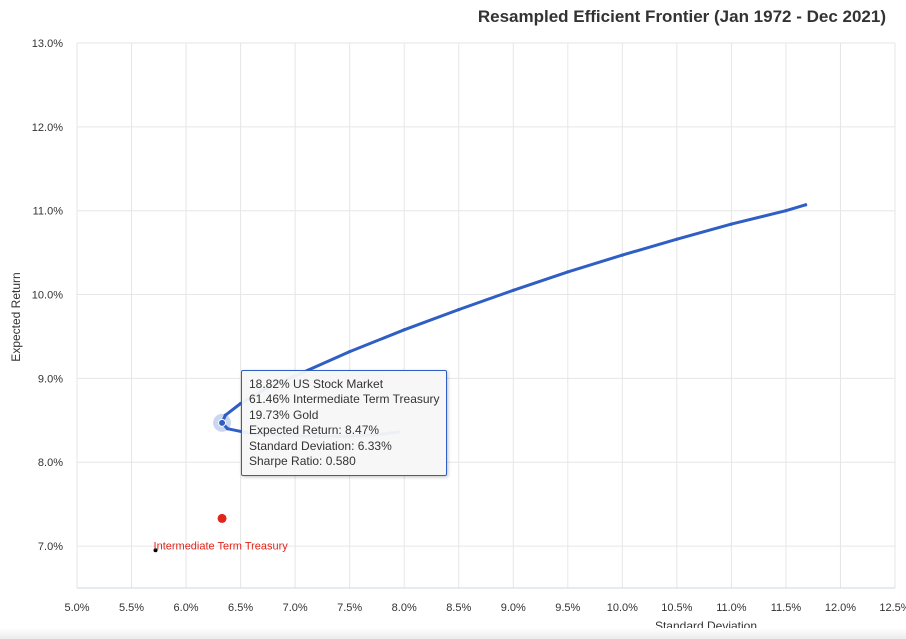 Image resolution: width=906 pixels, height=639 pixels. Describe the element at coordinates (16, 316) in the screenshot. I see `y-axis-title: Expected Return` at that location.